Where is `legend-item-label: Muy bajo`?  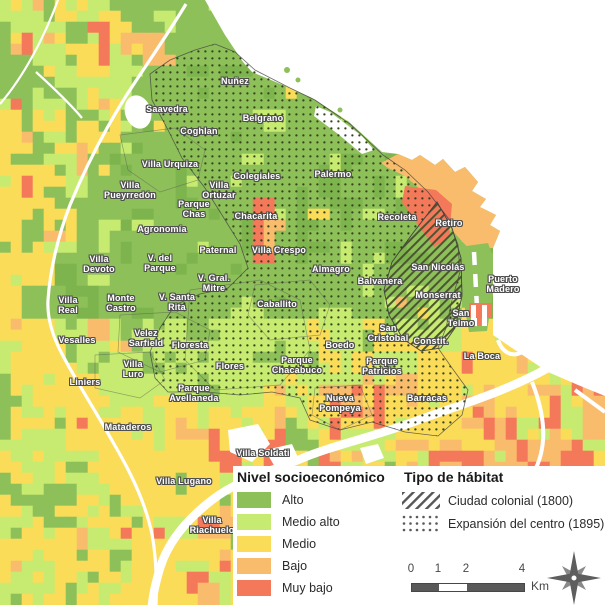 legend-item-label: Muy bajo is located at coordinates (307, 587).